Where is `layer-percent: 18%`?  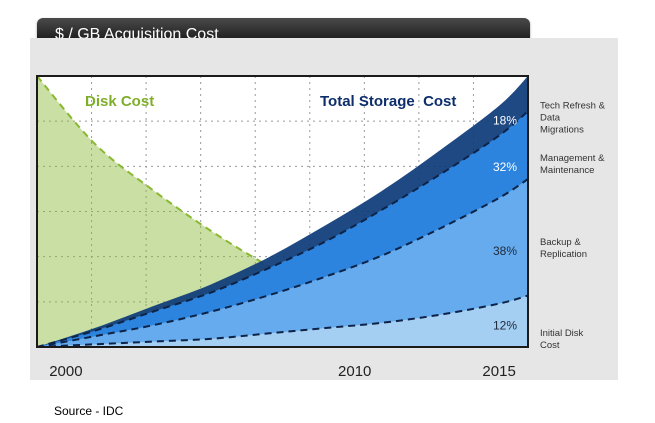 layer-percent: 18% is located at coordinates (505, 121).